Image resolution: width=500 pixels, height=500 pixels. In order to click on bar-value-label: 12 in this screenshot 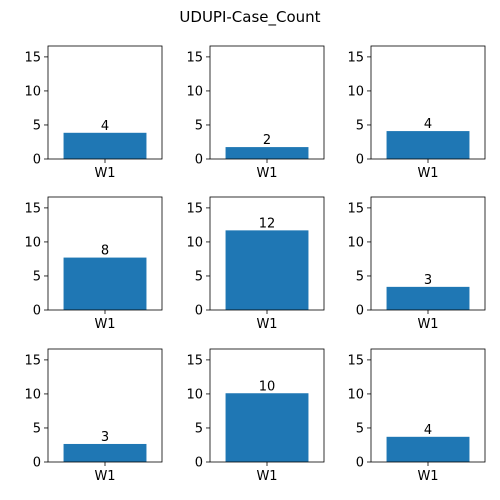, I will do `click(267, 223)`.